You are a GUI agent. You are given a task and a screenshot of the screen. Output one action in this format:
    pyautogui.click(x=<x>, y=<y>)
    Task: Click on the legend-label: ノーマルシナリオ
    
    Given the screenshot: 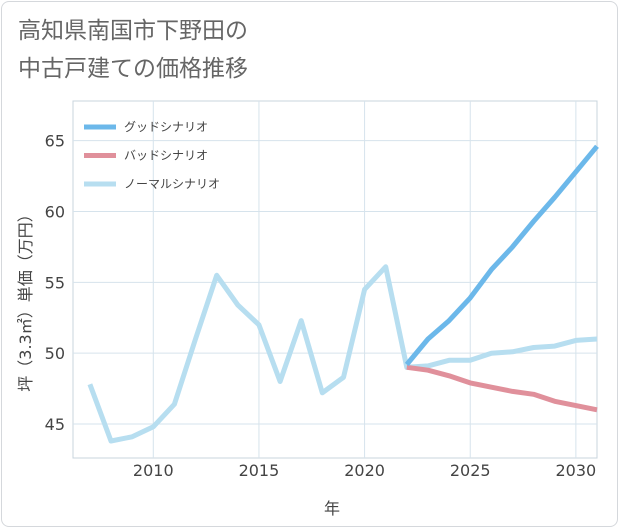 What is the action you would take?
    pyautogui.click(x=172, y=184)
    